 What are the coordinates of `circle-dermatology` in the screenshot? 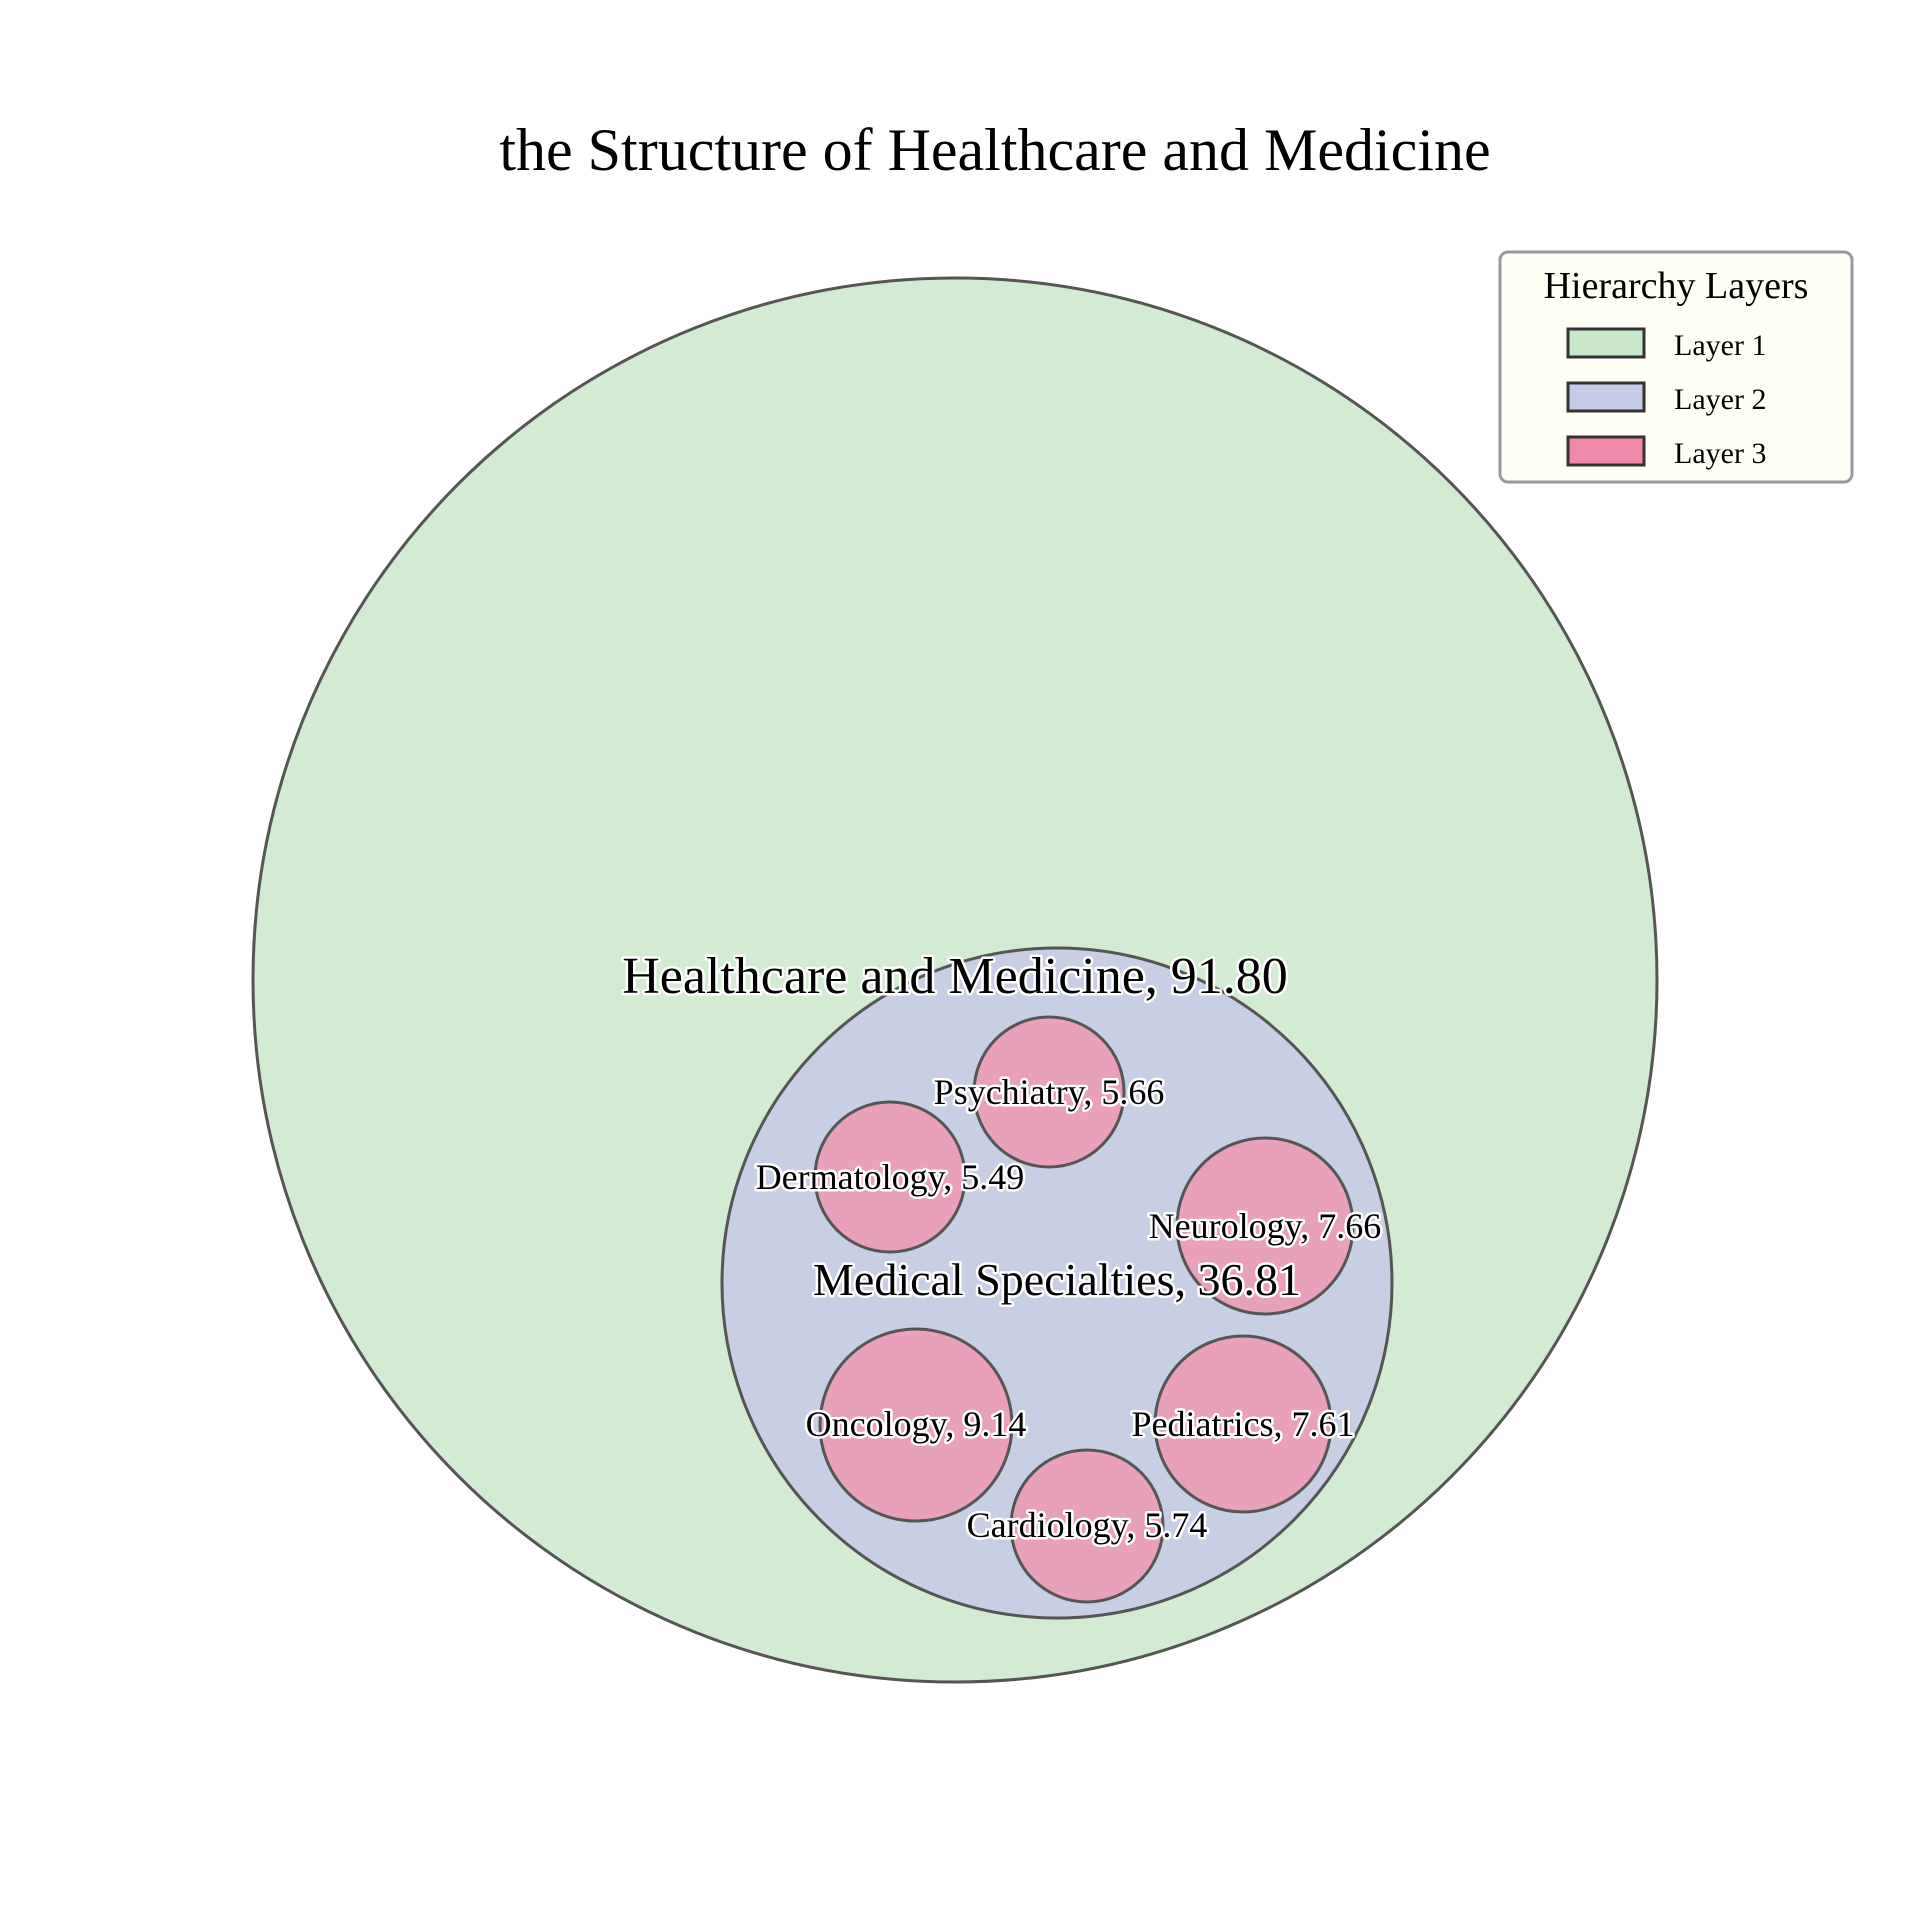 It's located at (890, 1177).